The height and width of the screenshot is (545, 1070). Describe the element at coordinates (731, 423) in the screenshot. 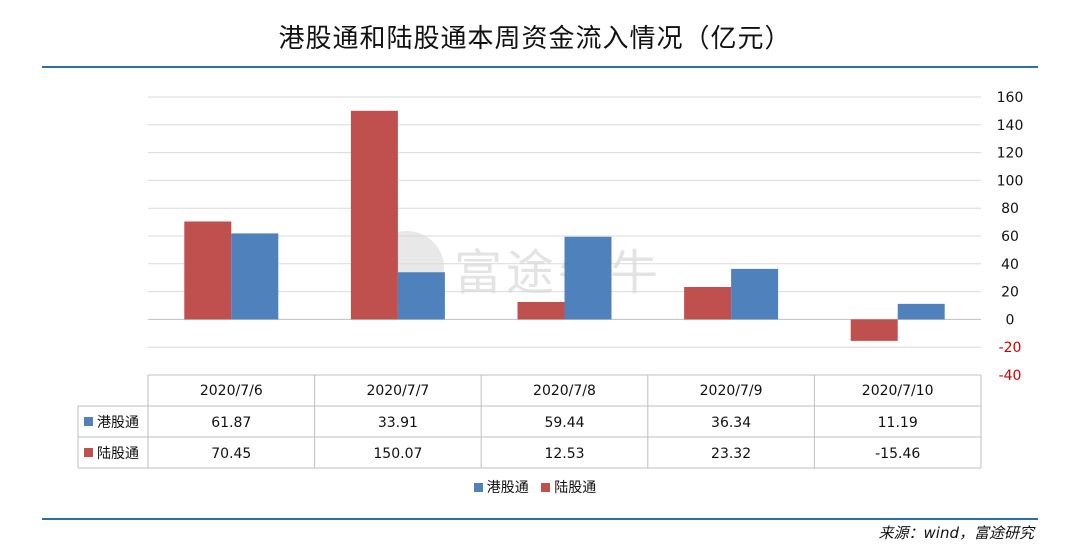

I see `table-cell: 36.34` at that location.